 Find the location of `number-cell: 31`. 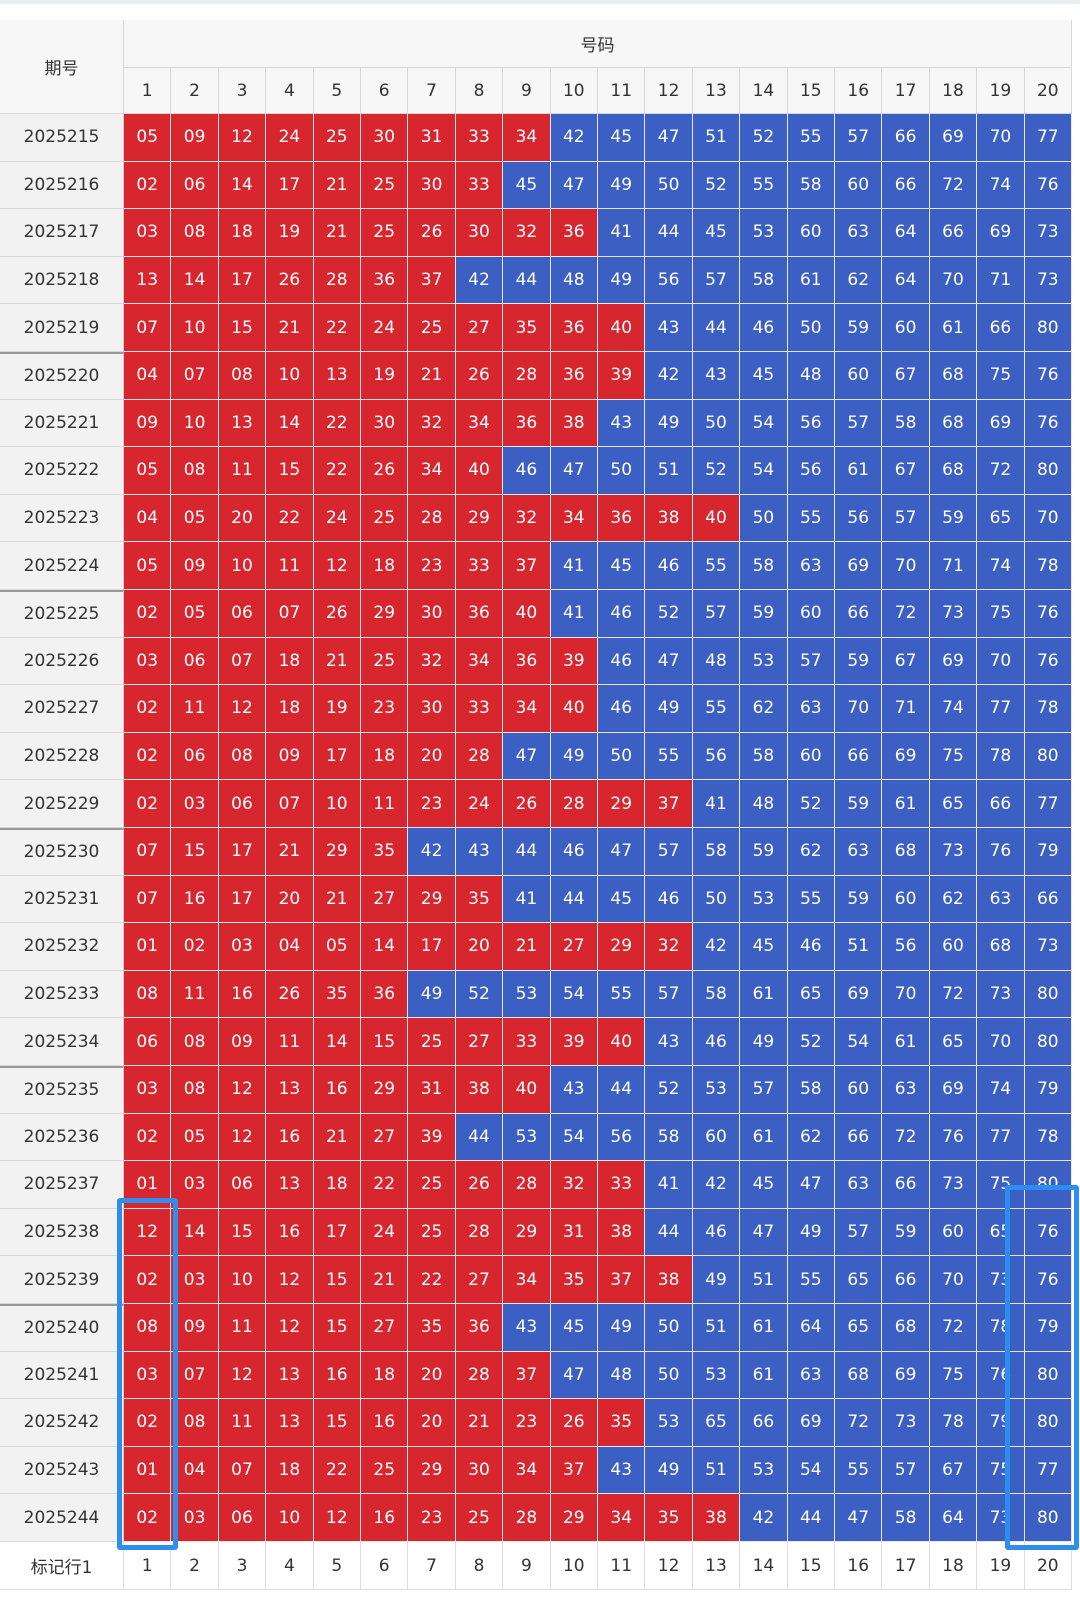

number-cell: 31 is located at coordinates (432, 1090).